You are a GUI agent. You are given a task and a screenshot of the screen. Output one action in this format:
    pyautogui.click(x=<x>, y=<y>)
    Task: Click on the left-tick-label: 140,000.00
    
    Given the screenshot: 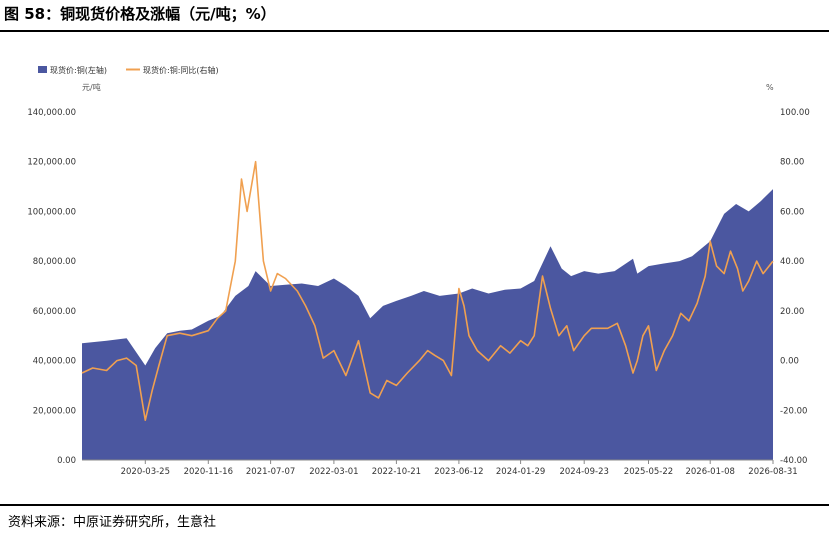 What is the action you would take?
    pyautogui.click(x=51, y=113)
    